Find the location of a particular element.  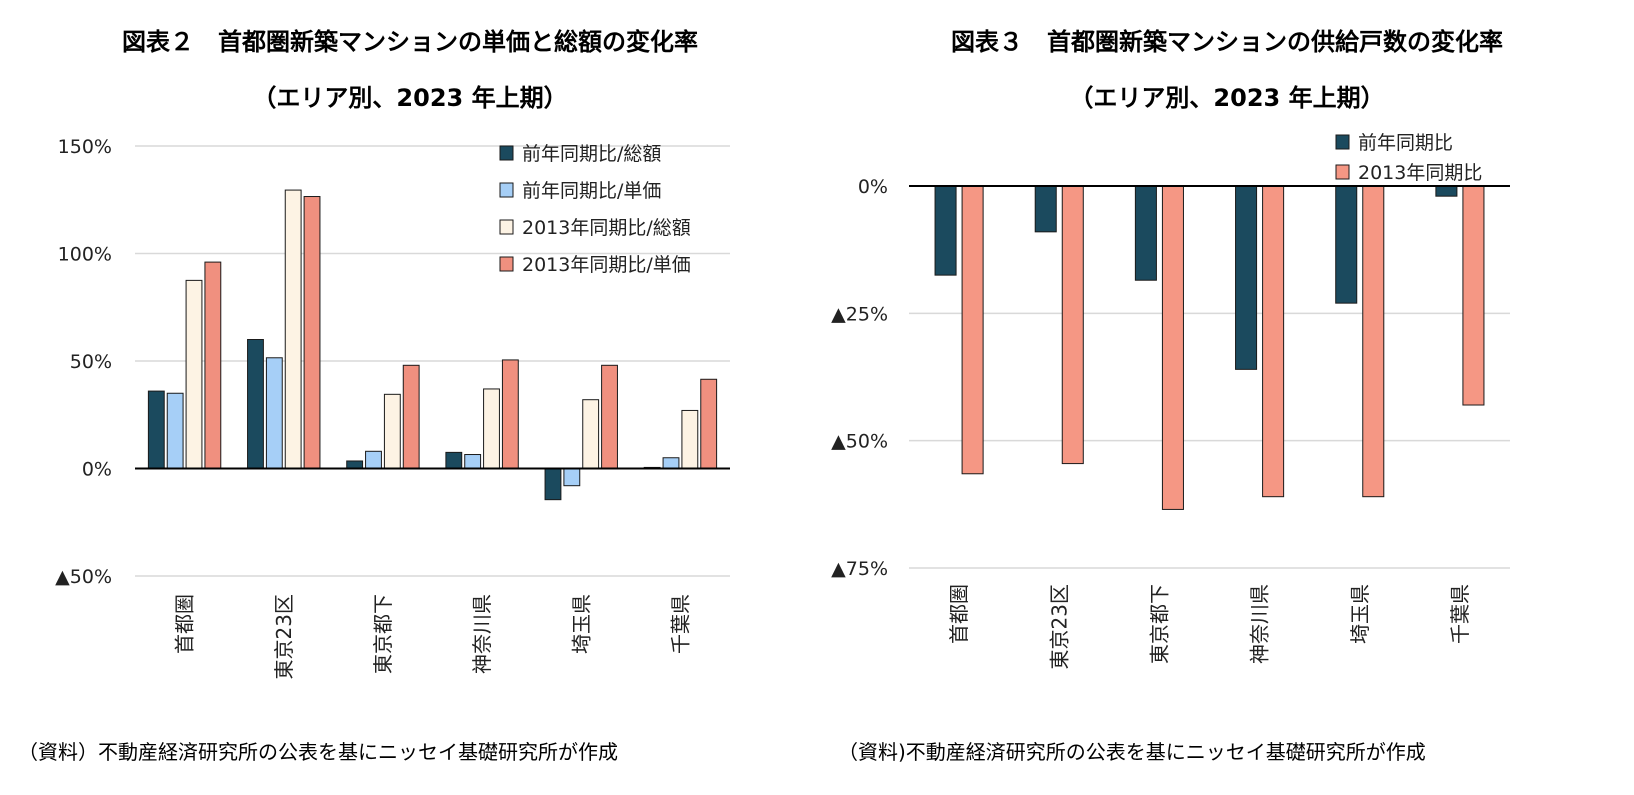

source-note: （資料）不動産経済研究所の公表を基にニッセイ基礎研究所が作成 is located at coordinates (318, 752).